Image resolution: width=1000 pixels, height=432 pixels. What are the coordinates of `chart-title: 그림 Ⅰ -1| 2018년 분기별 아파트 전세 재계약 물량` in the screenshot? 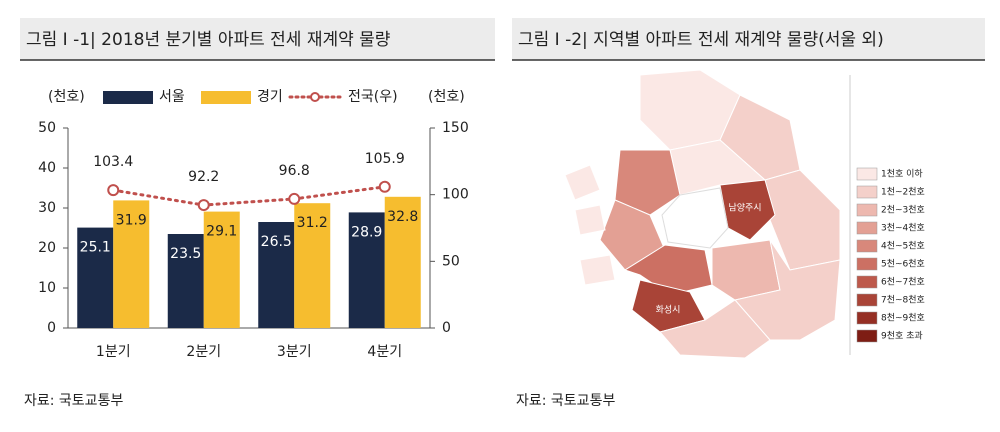 It's located at (208, 40).